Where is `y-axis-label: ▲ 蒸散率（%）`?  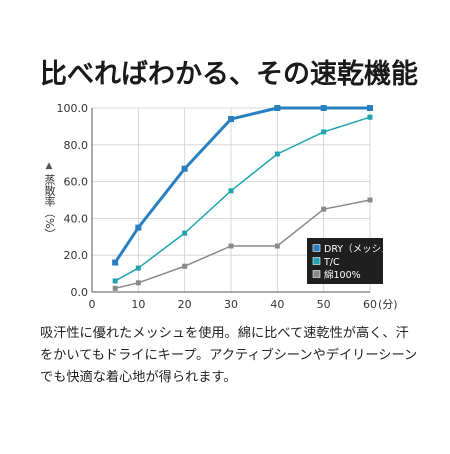 y-axis-label: ▲ 蒸散率（%） is located at coordinates (49, 201).